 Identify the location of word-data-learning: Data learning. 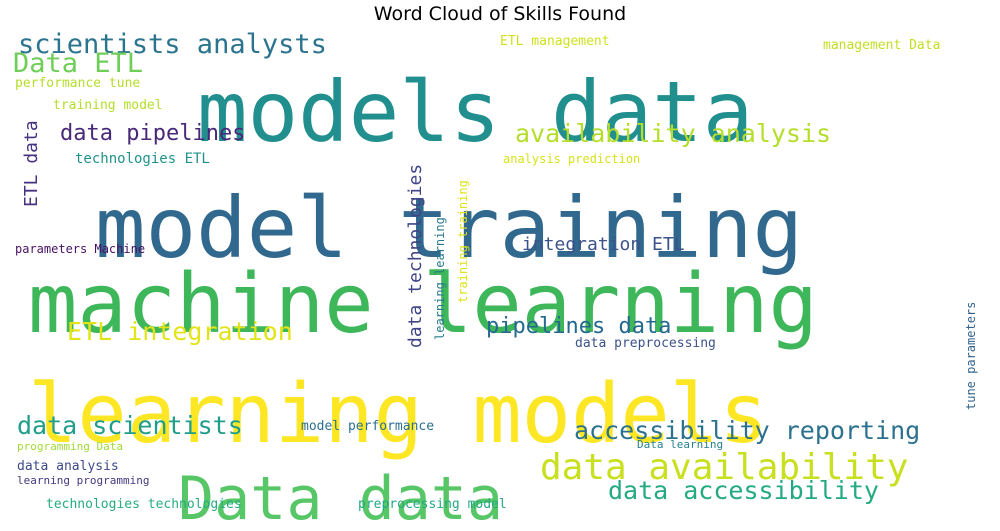
(680, 444).